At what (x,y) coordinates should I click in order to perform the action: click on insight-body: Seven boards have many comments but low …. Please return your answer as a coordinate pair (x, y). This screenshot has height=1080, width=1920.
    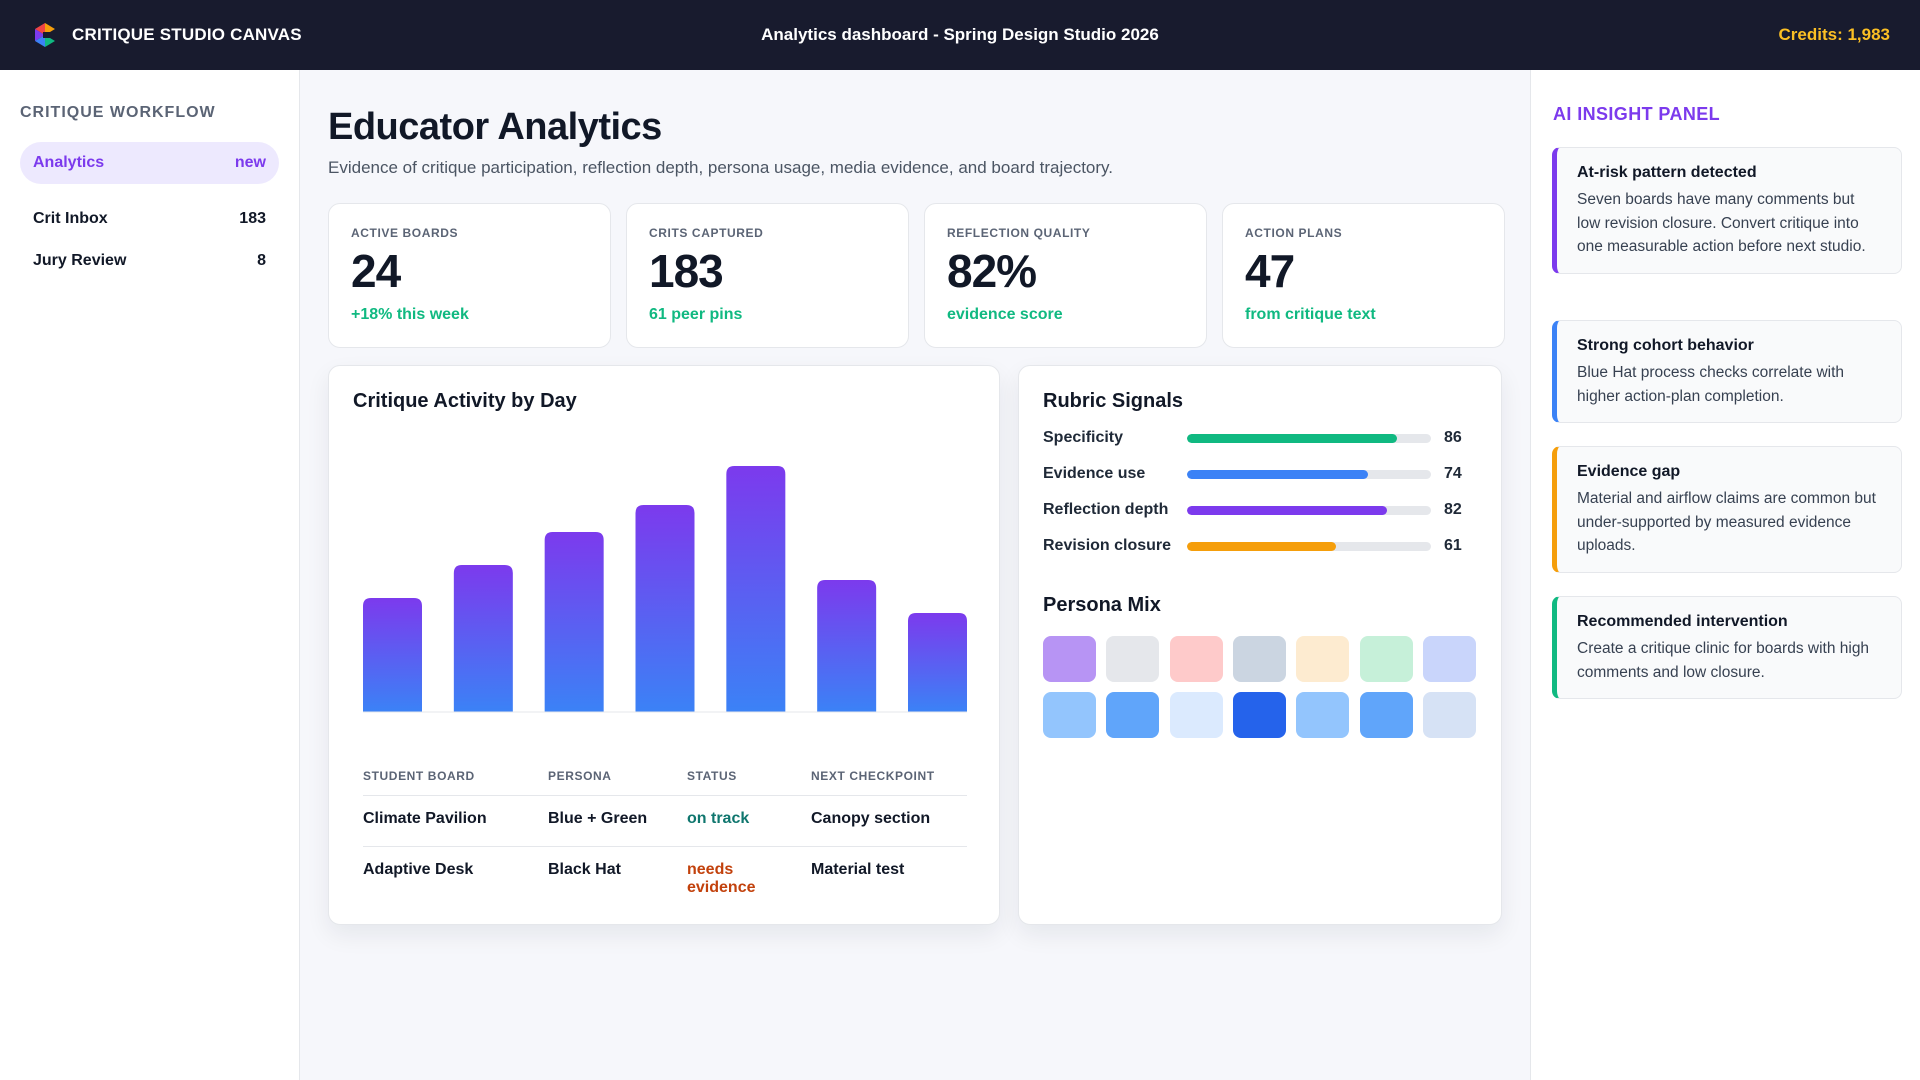
    Looking at the image, I should click on (1721, 223).